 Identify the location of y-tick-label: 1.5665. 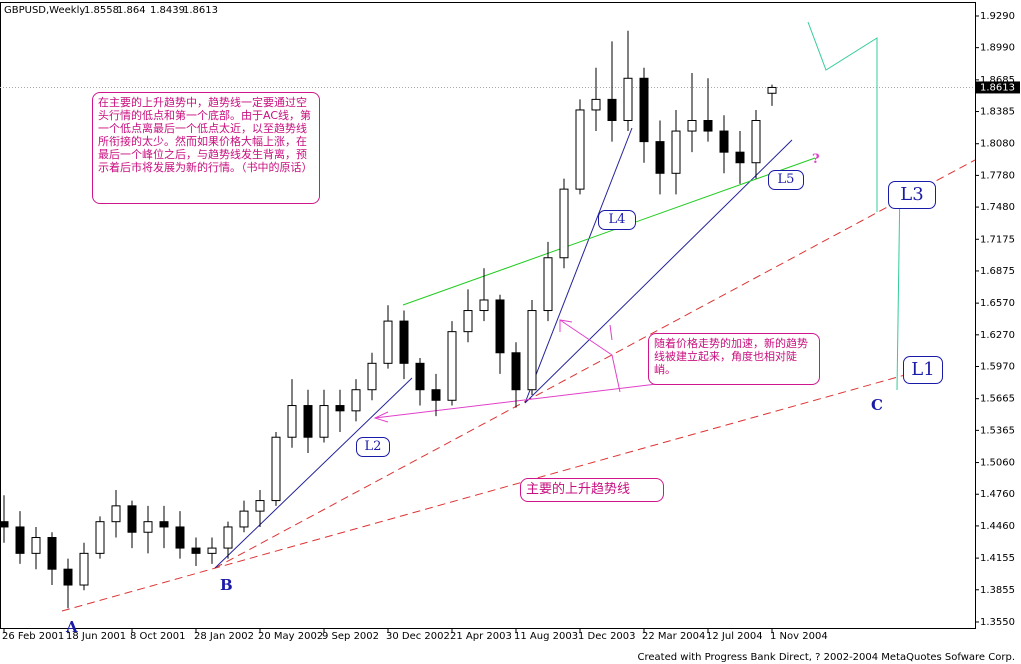
(997, 399).